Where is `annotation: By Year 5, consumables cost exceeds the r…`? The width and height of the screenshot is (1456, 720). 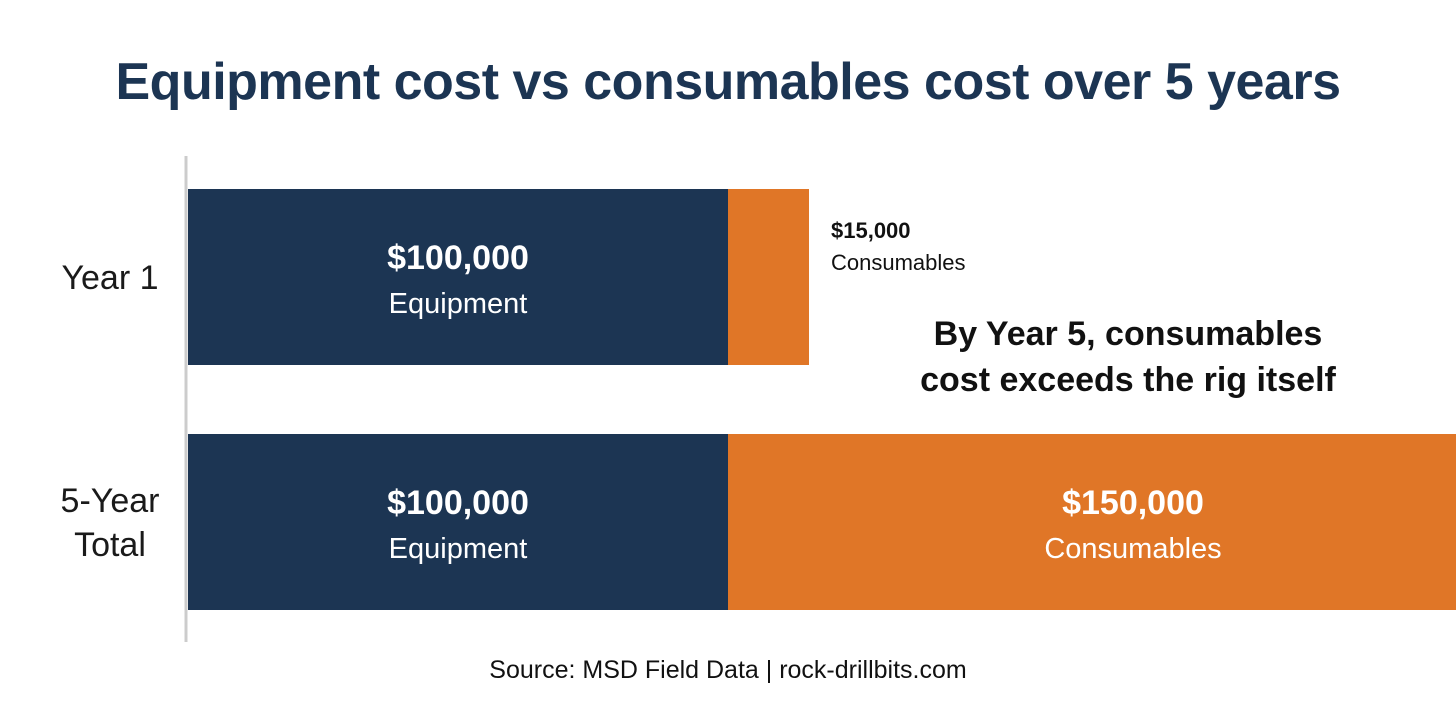 annotation: By Year 5, consumables cost exceeds the r… is located at coordinates (1128, 357).